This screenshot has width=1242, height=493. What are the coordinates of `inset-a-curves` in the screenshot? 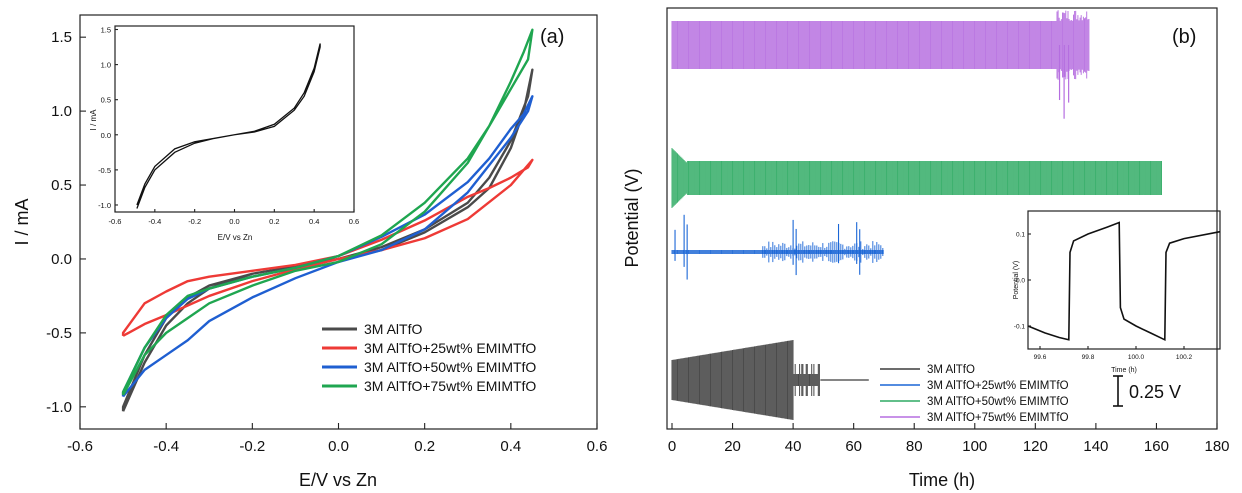 It's located at (228, 126).